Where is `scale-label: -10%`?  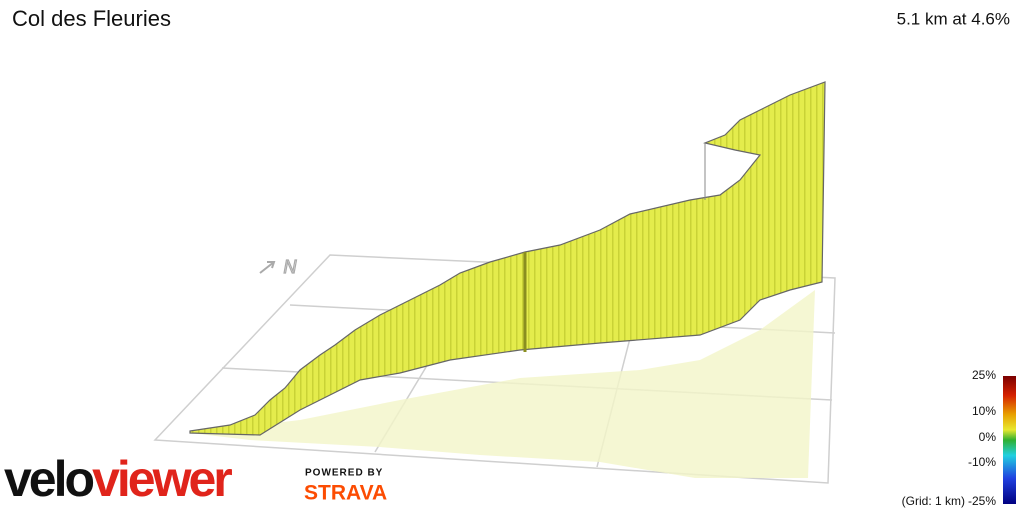
scale-label: -10% is located at coordinates (982, 462).